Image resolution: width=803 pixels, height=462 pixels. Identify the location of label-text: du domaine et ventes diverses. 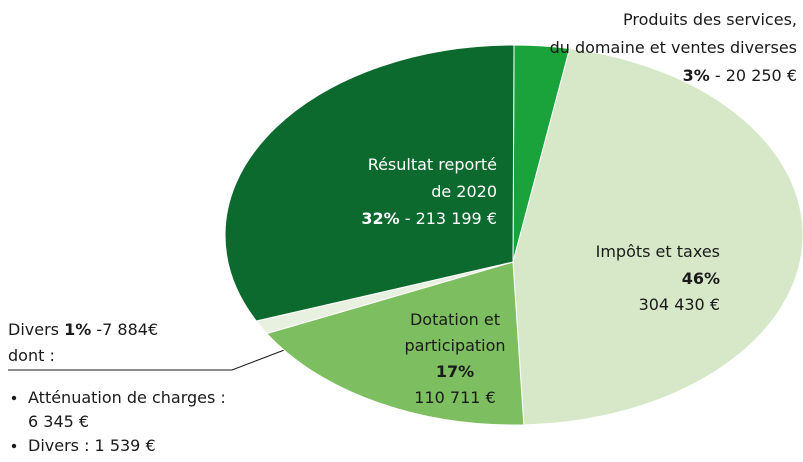
(673, 47).